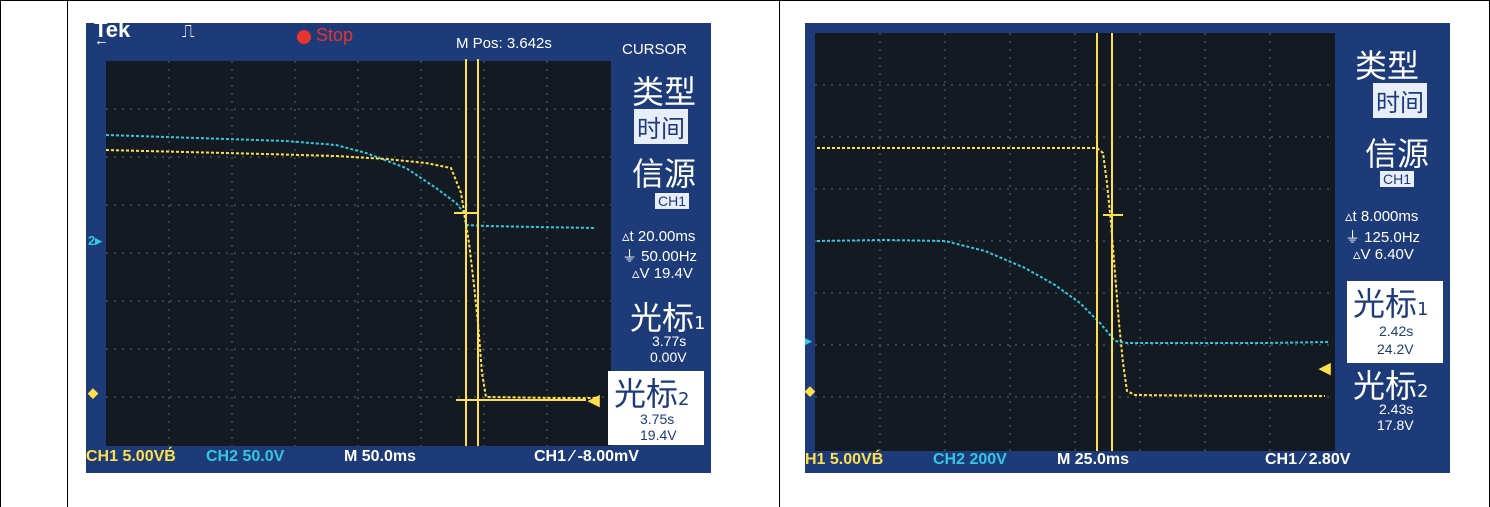  Describe the element at coordinates (95, 240) in the screenshot. I see `svg-text: 2▸` at that location.